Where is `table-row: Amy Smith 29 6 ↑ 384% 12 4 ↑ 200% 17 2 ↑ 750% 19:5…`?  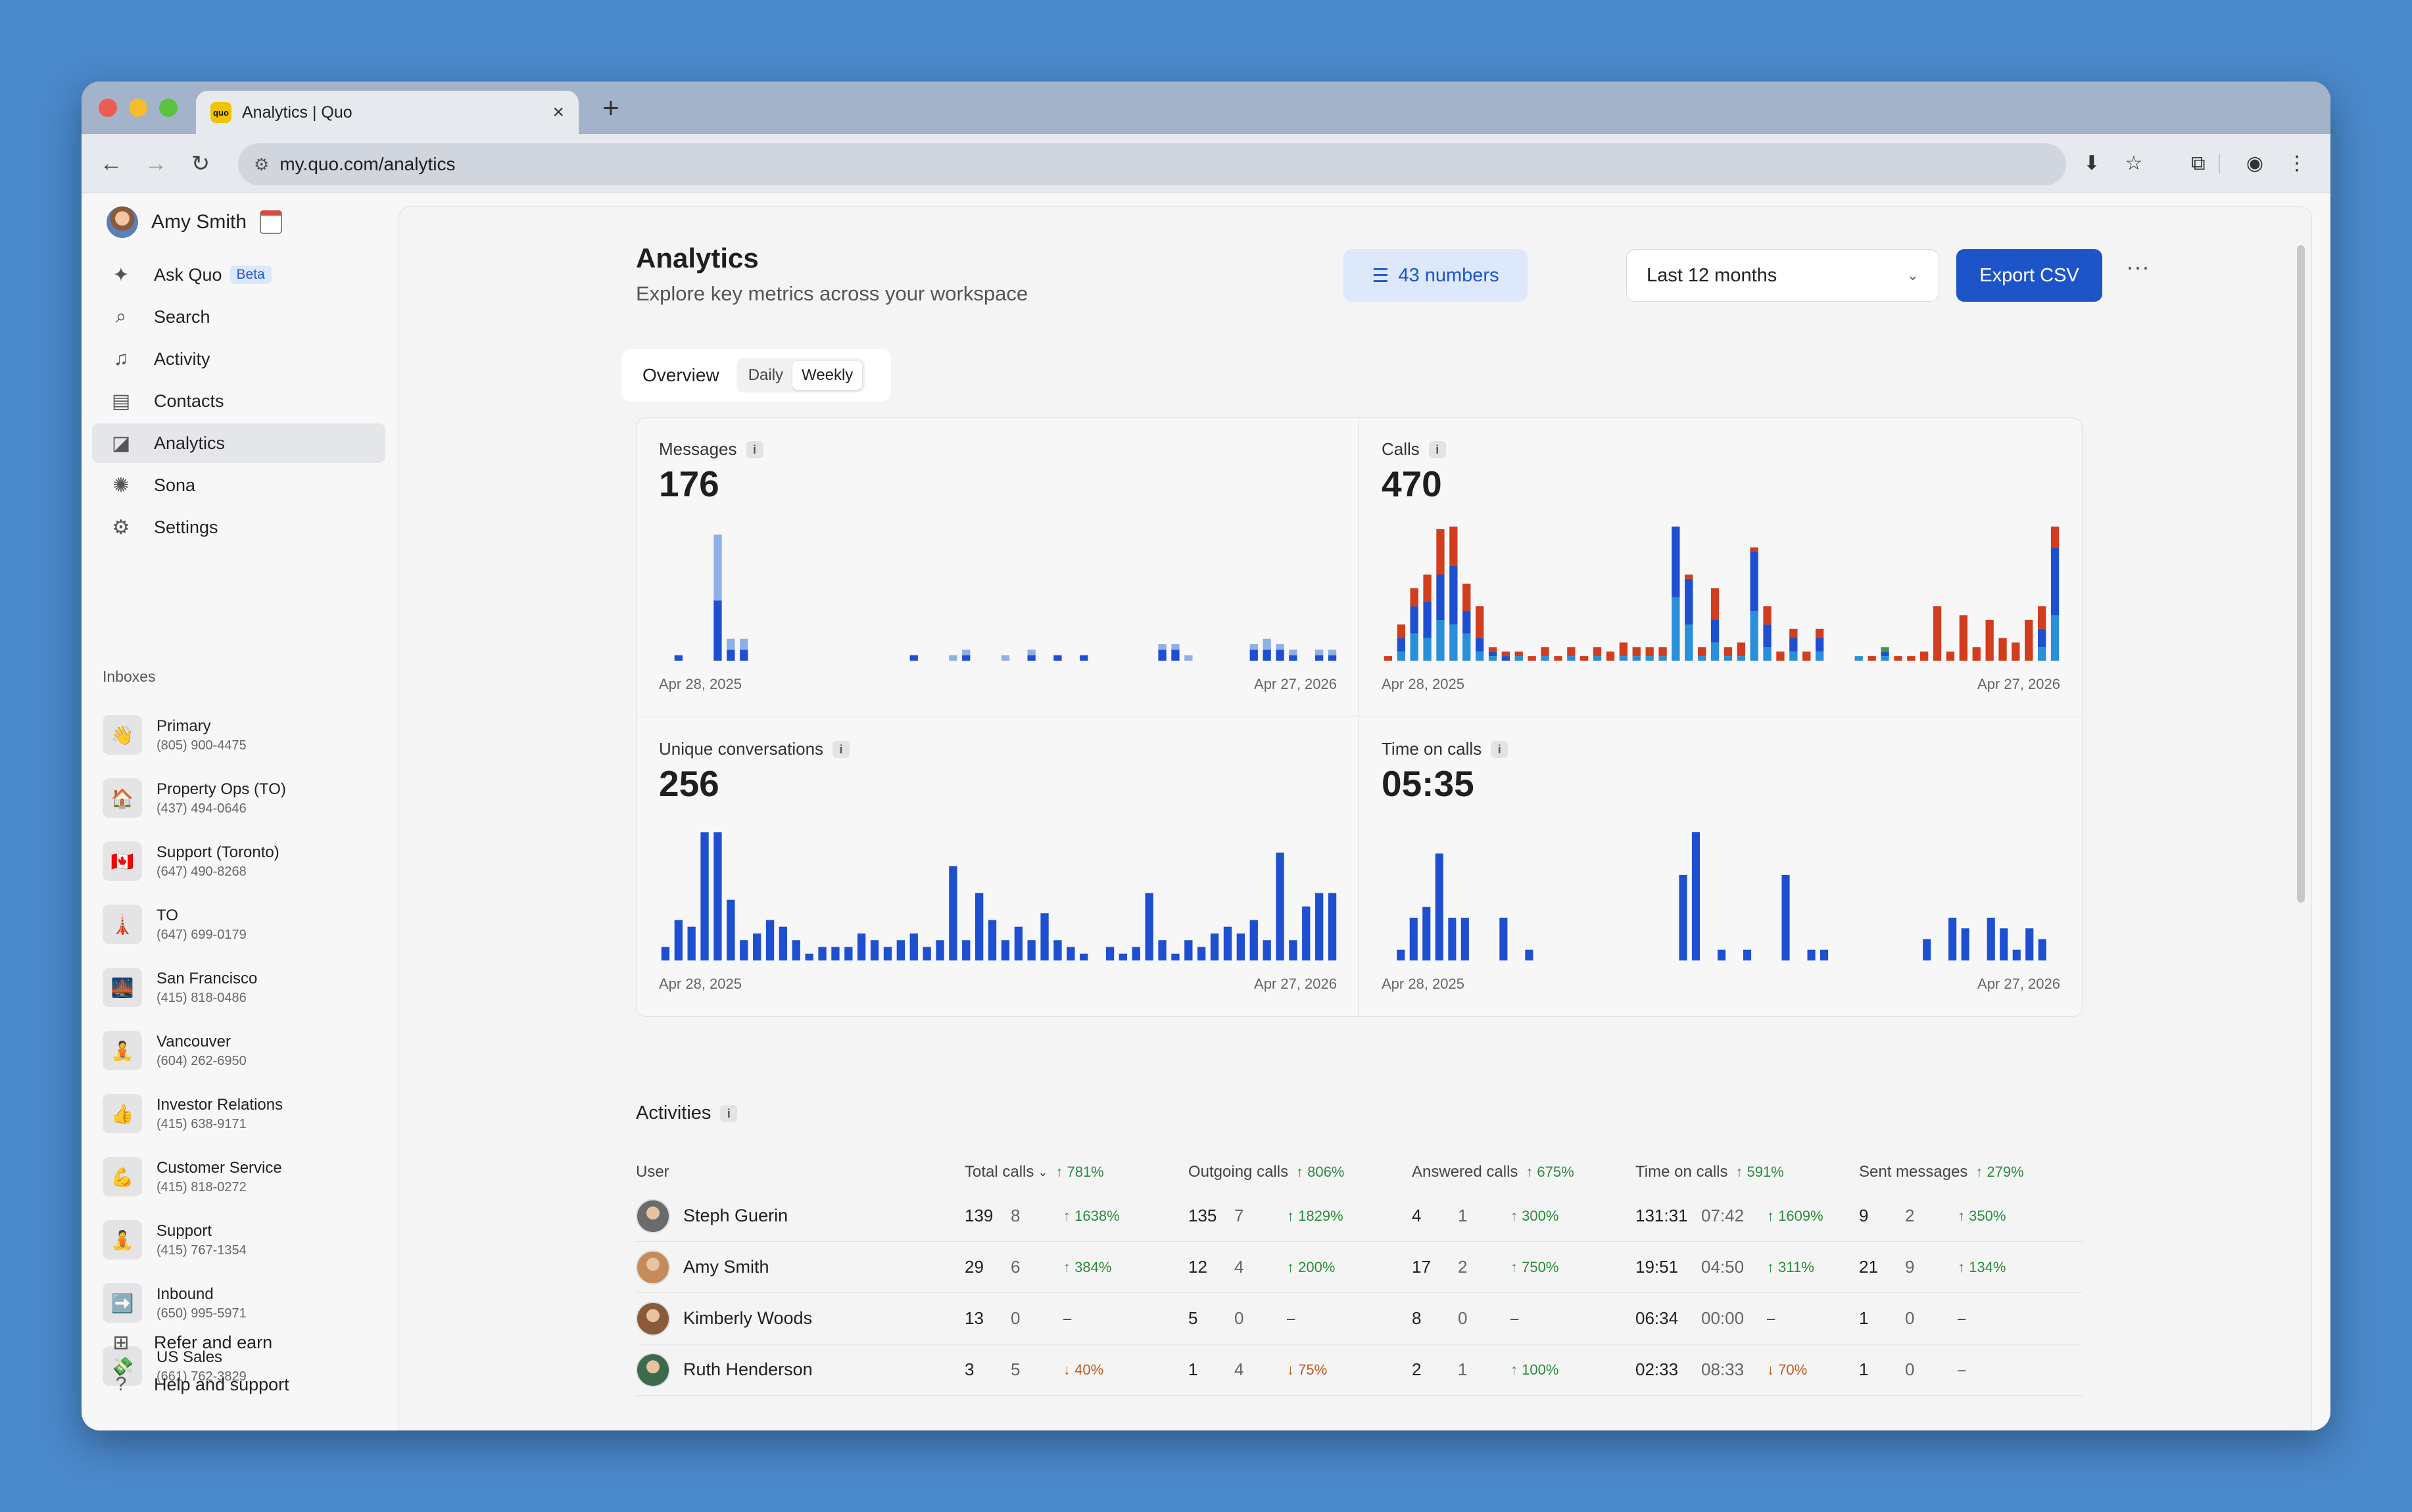
table-row: Amy Smith 29 6 ↑ 384% 12 4 ↑ 200% 17 2 ↑ 750% 19:5… is located at coordinates (1359, 1267).